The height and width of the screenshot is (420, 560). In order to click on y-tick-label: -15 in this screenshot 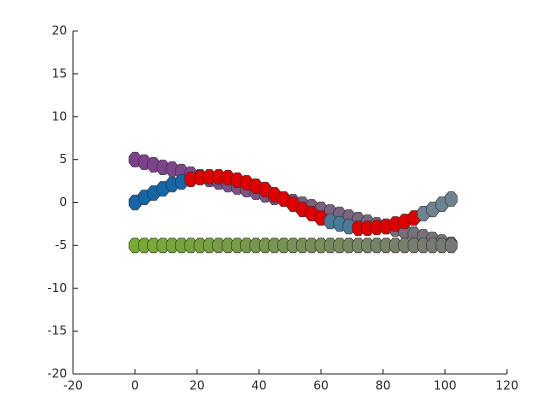, I will do `click(57, 331)`.